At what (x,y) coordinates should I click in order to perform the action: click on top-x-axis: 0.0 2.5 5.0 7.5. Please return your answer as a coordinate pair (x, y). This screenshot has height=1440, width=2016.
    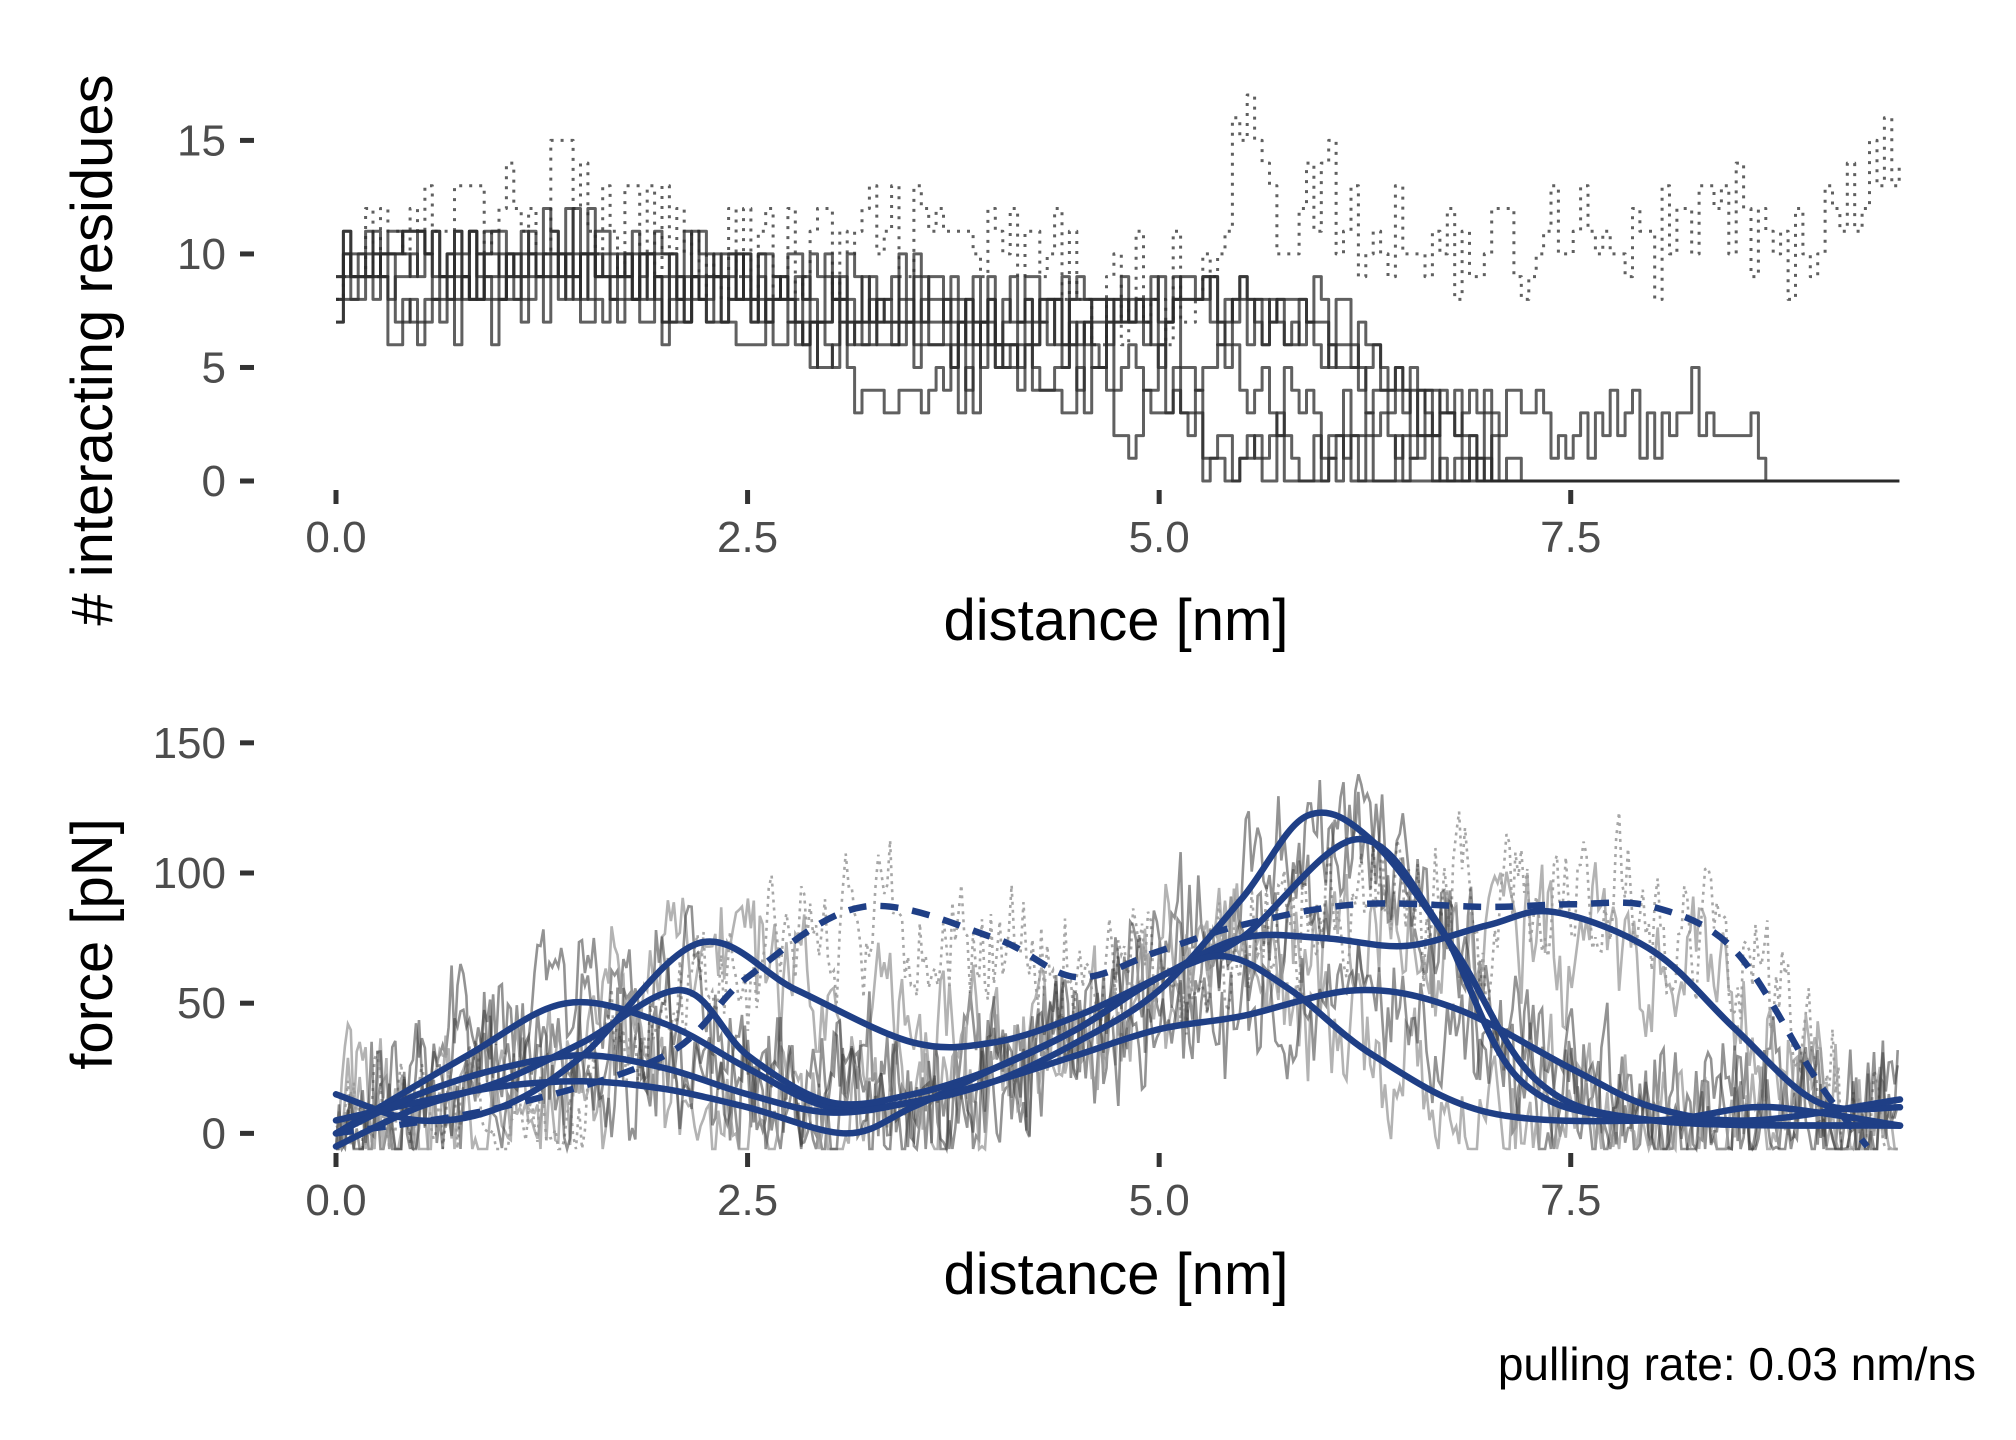
    Looking at the image, I should click on (953, 526).